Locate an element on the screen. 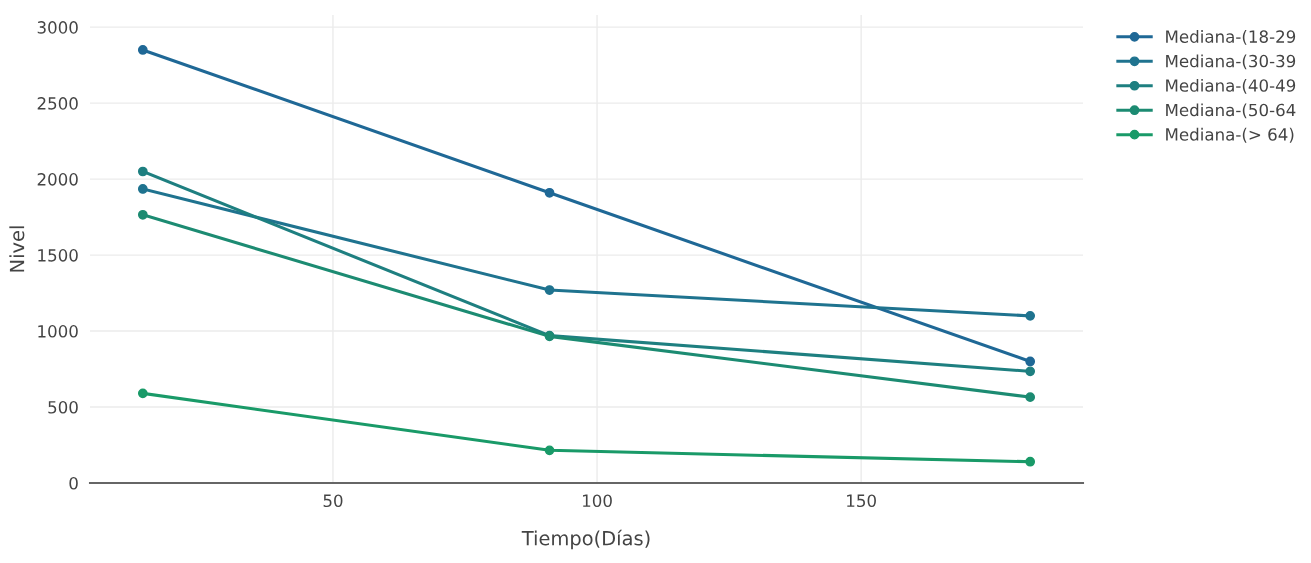  legend-label: Mediana-(30-39 is located at coordinates (1231, 62).